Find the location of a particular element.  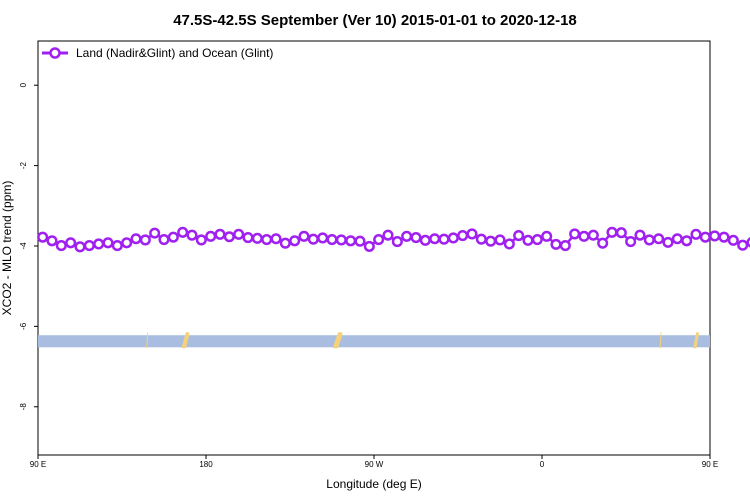

x-tick-label: 90 W is located at coordinates (374, 464).